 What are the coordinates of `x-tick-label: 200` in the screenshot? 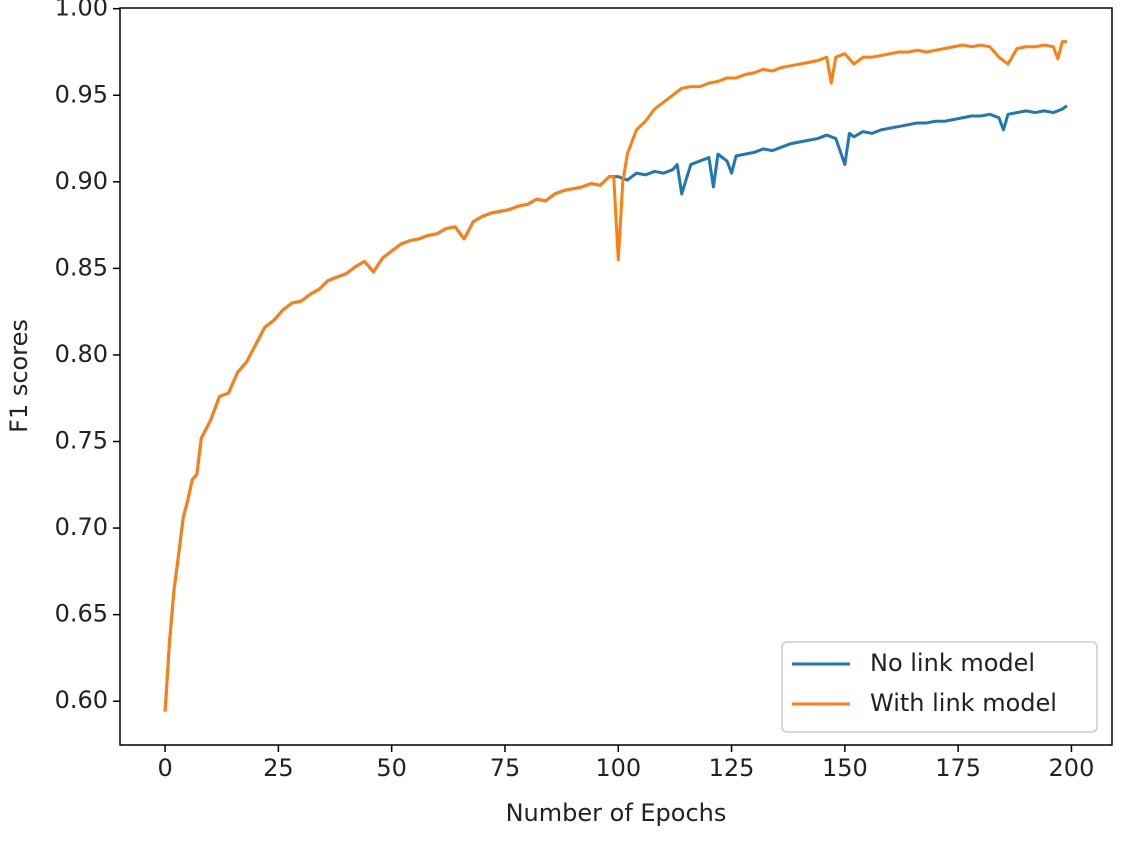 It's located at (1072, 768).